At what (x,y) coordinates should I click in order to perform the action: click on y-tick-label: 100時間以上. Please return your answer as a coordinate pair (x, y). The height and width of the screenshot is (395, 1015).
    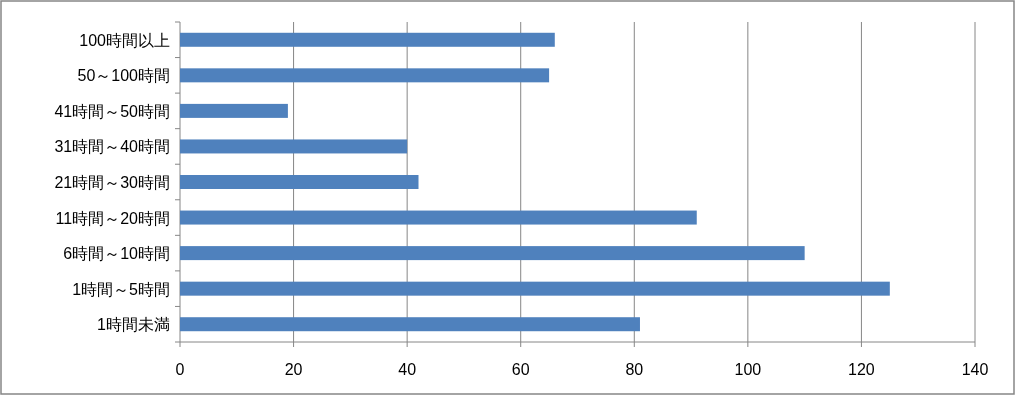
    Looking at the image, I should click on (124, 40).